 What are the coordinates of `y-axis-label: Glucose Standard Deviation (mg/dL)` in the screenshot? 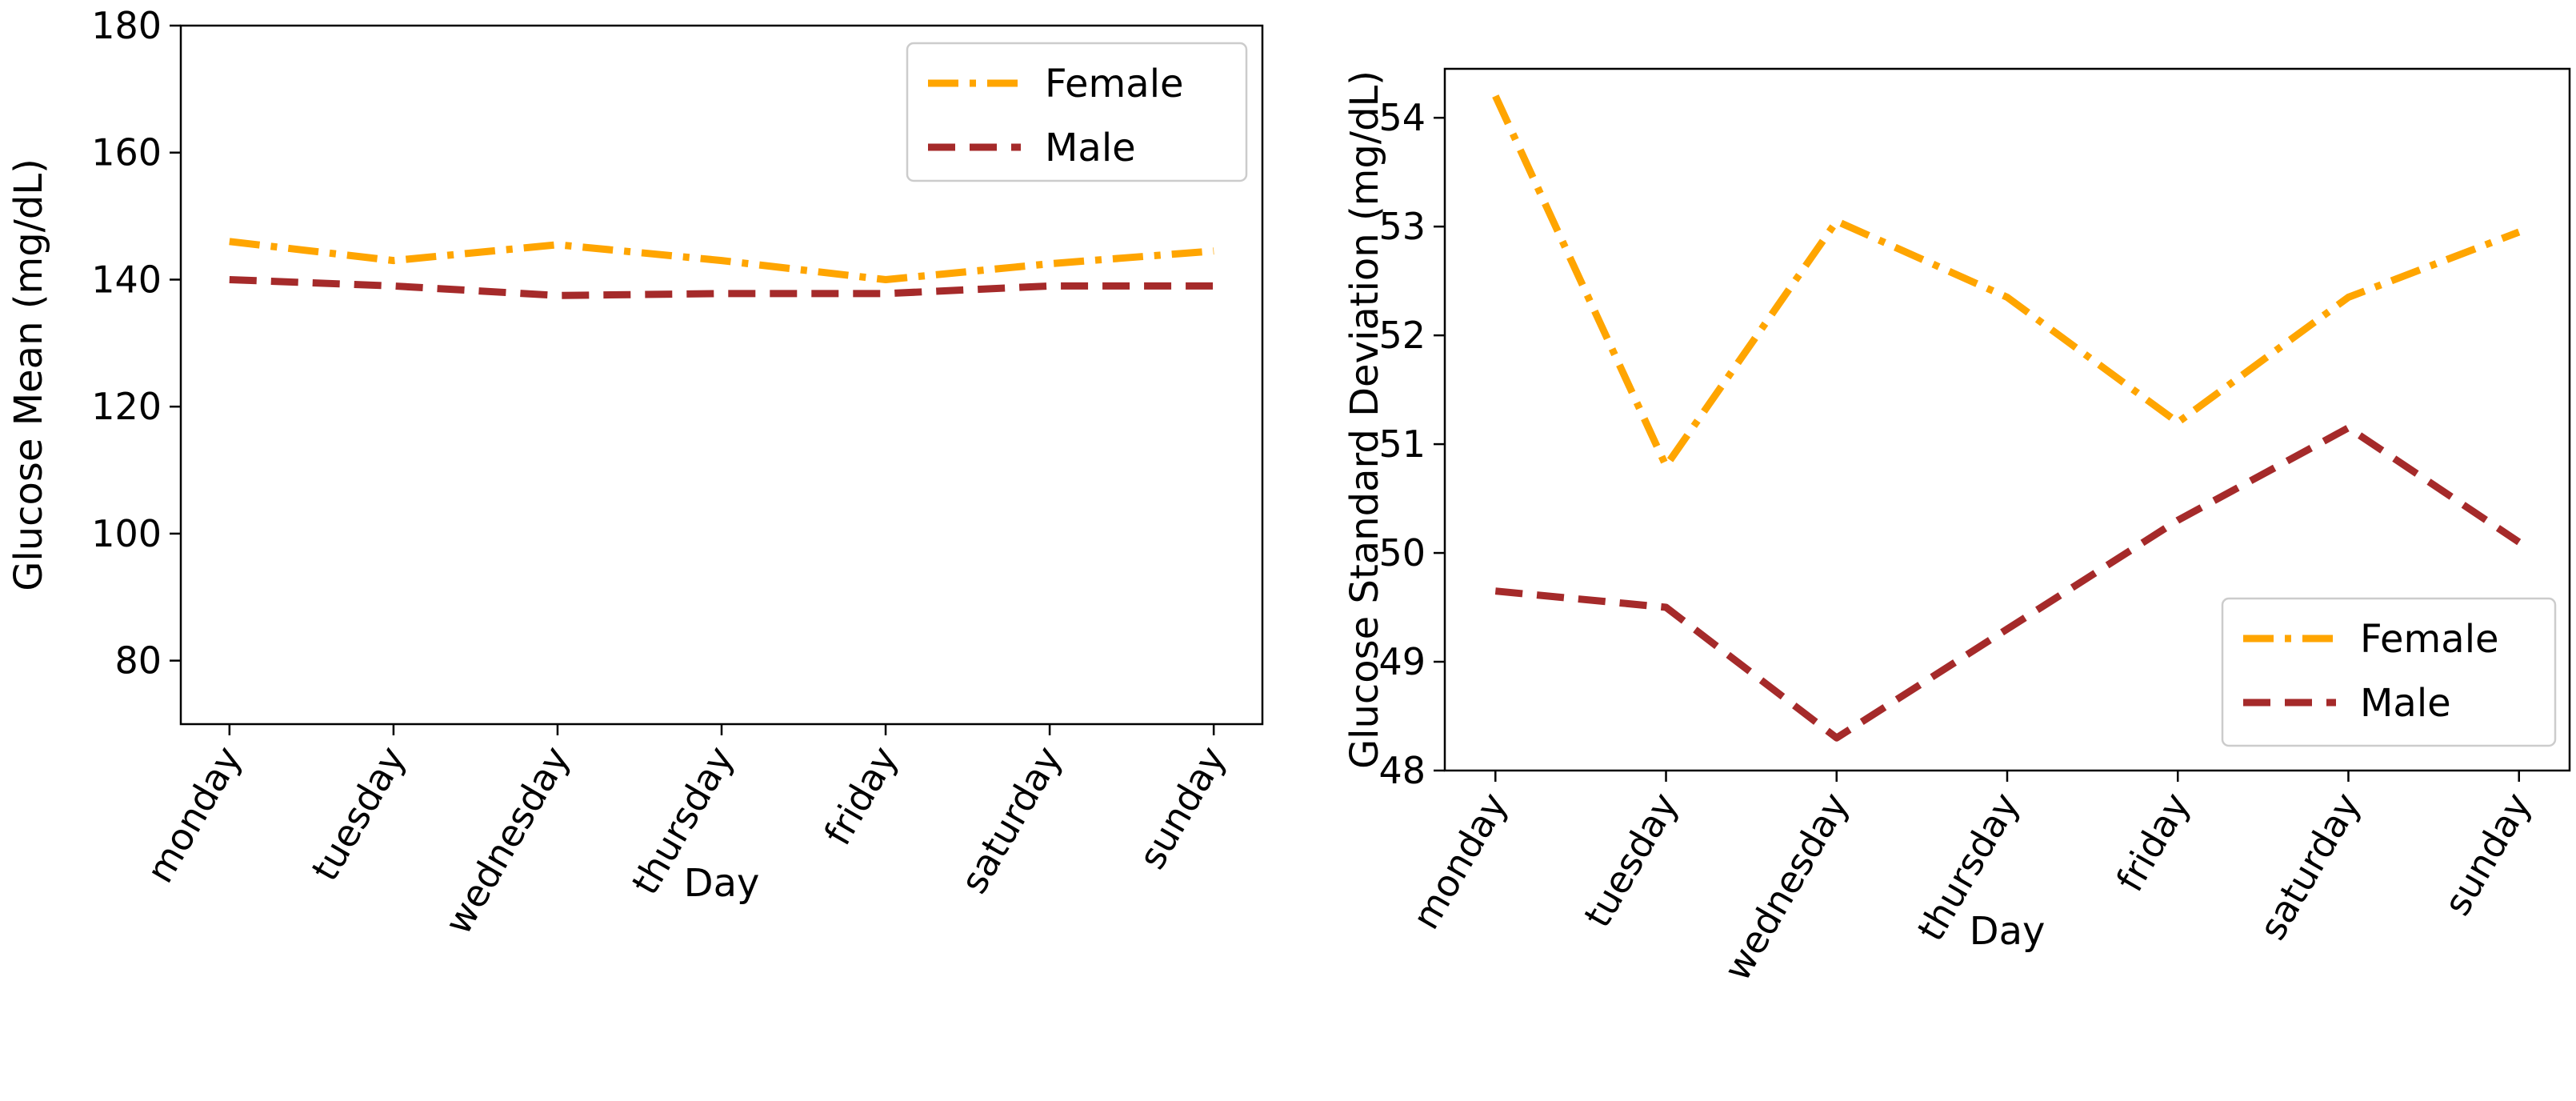 It's located at (1364, 420).